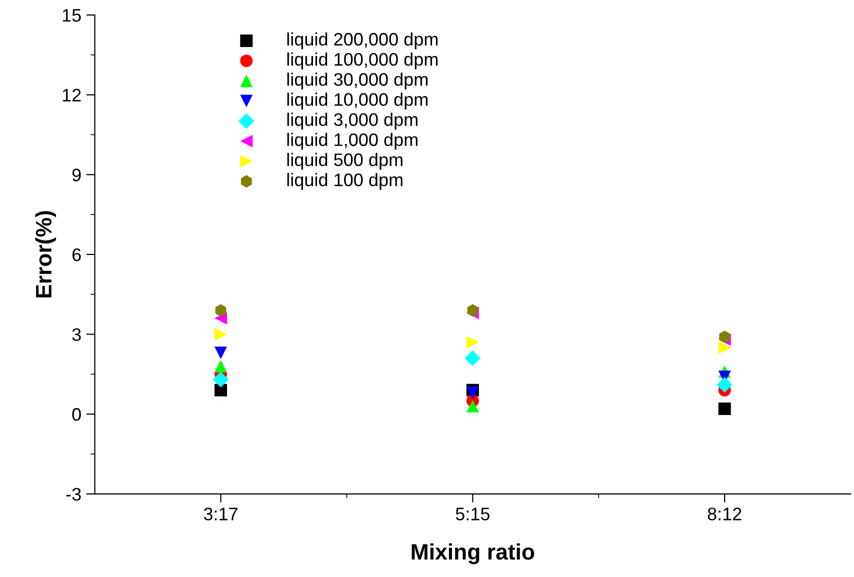  Describe the element at coordinates (71, 15) in the screenshot. I see `y-tick-label: 15` at that location.